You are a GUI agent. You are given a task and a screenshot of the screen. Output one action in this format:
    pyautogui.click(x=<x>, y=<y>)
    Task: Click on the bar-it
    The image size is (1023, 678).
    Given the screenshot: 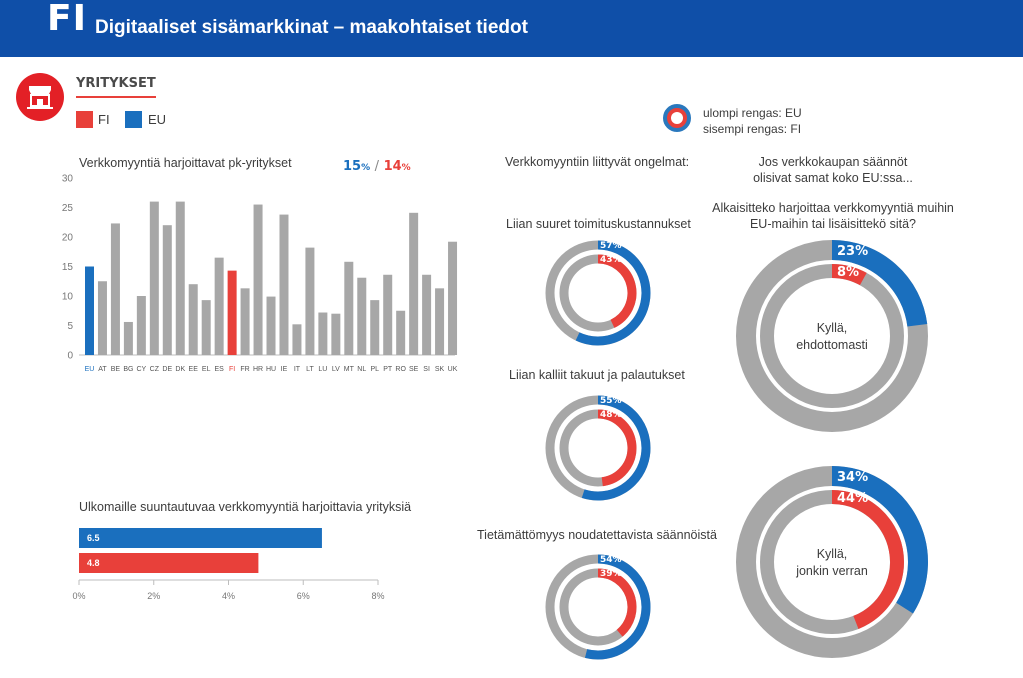 What is the action you would take?
    pyautogui.click(x=297, y=339)
    